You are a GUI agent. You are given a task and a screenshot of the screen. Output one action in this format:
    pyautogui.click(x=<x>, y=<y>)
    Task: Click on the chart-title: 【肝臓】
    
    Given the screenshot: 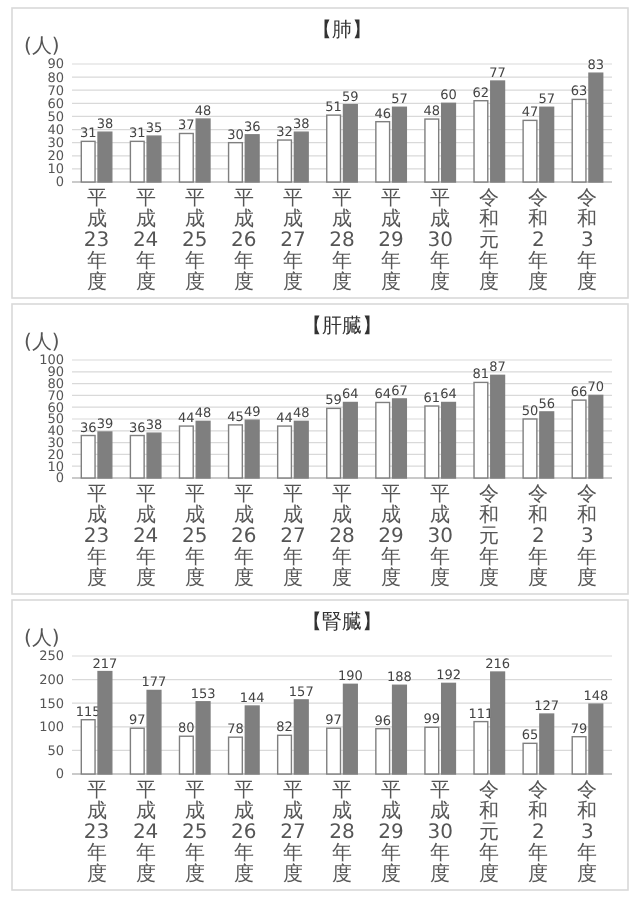 What is the action you would take?
    pyautogui.click(x=342, y=326)
    